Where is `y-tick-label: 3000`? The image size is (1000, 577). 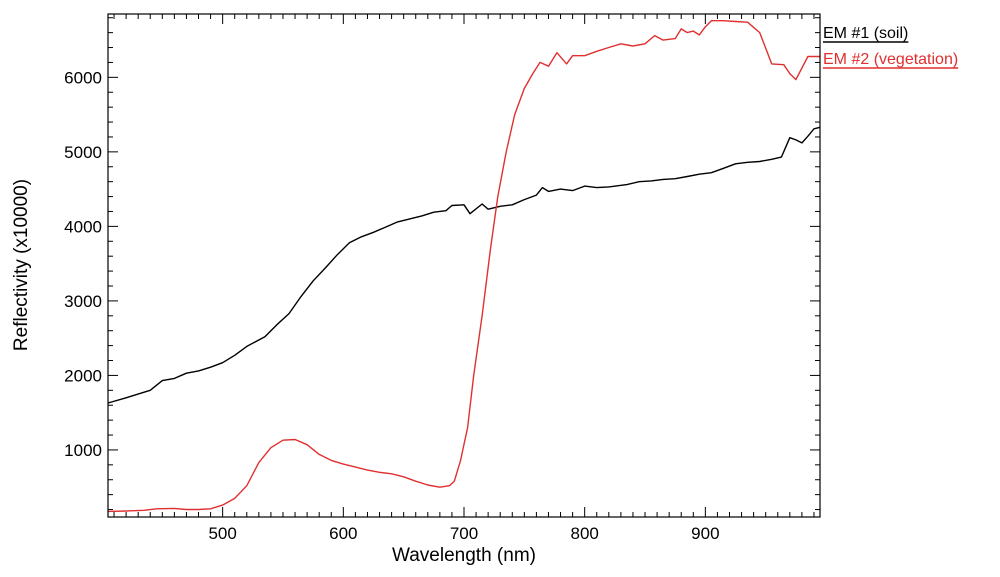
y-tick-label: 3000 is located at coordinates (83, 301).